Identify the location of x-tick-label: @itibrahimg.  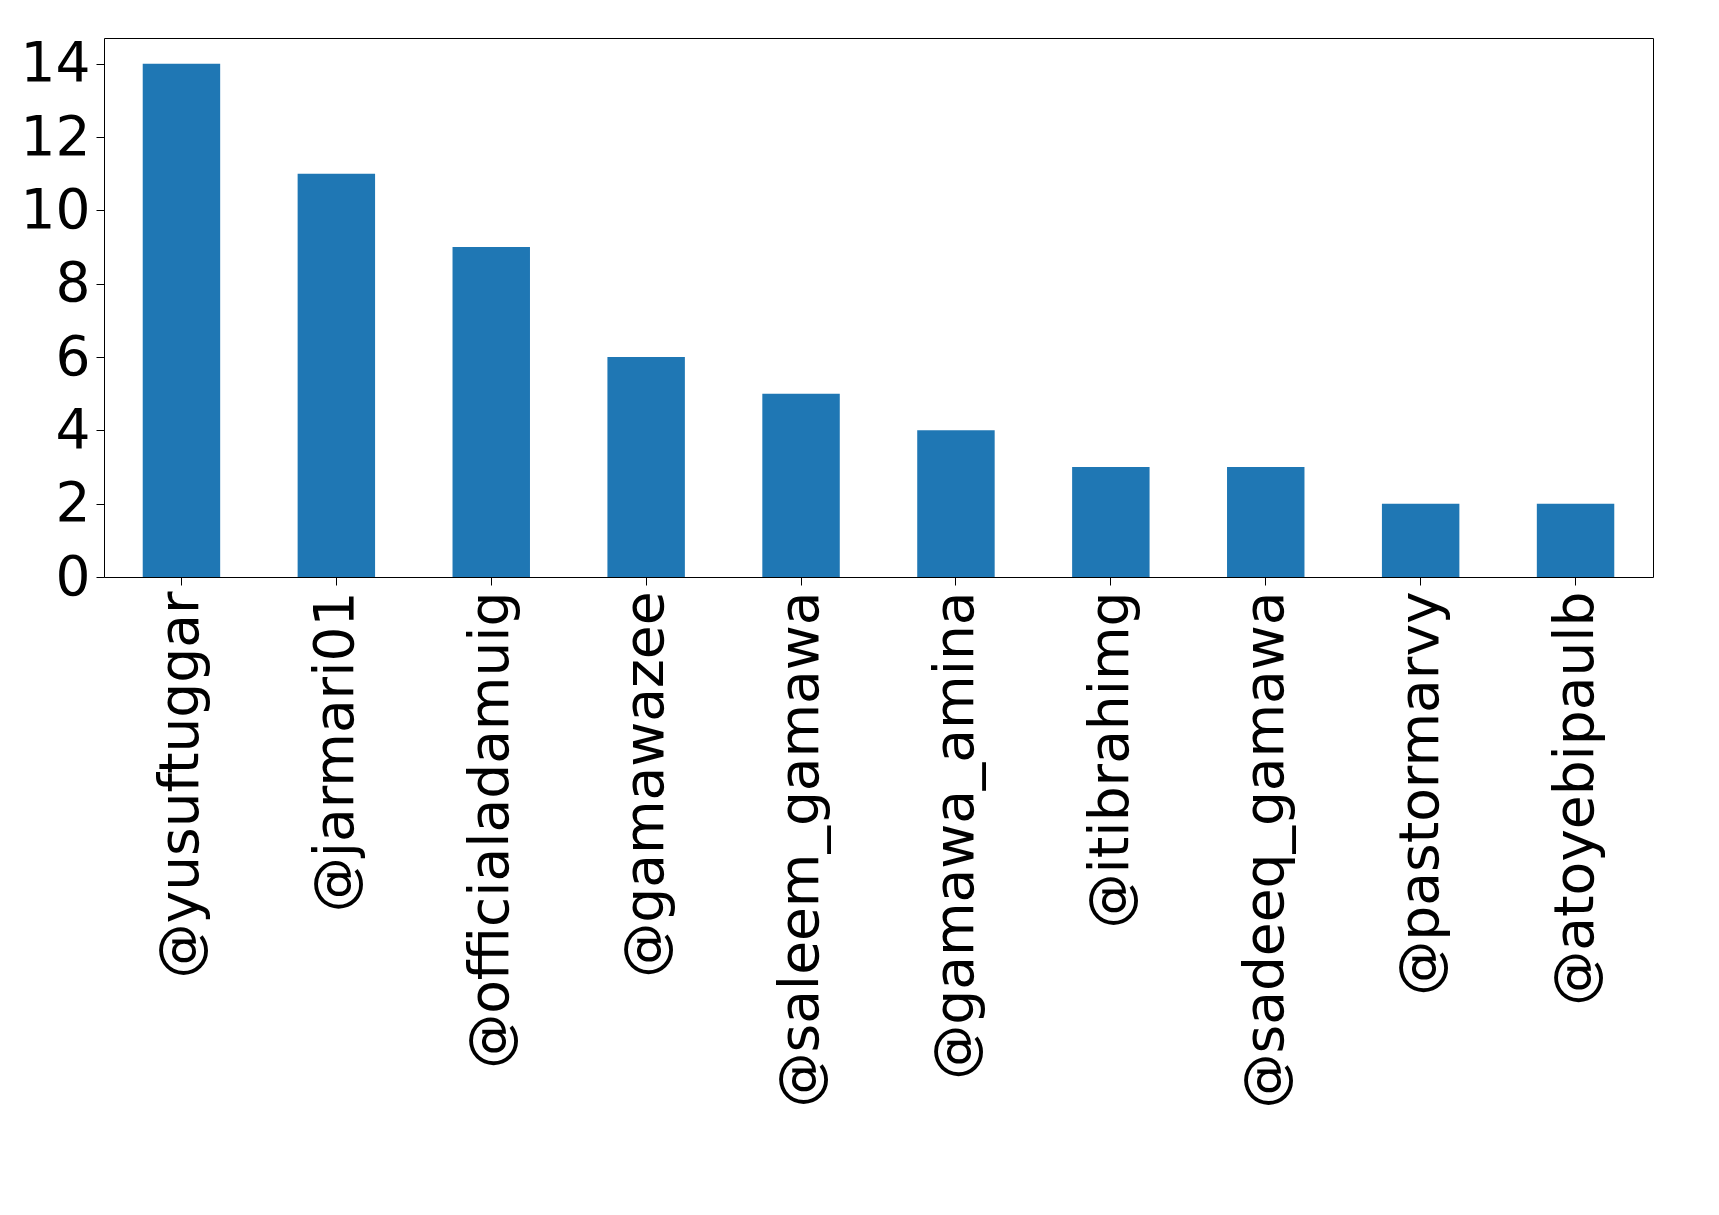
(1108, 760).